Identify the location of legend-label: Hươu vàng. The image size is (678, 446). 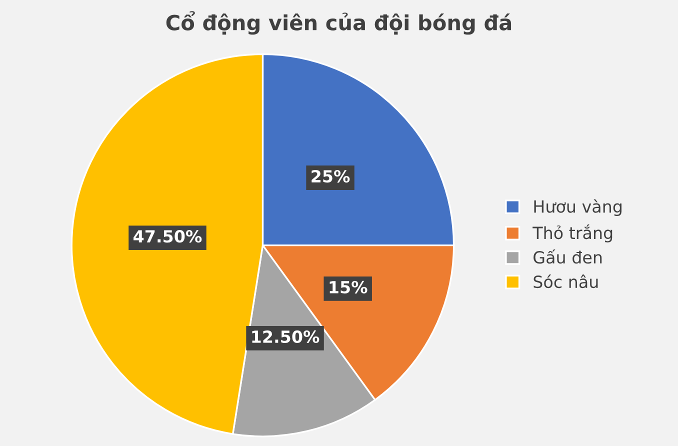
(578, 207).